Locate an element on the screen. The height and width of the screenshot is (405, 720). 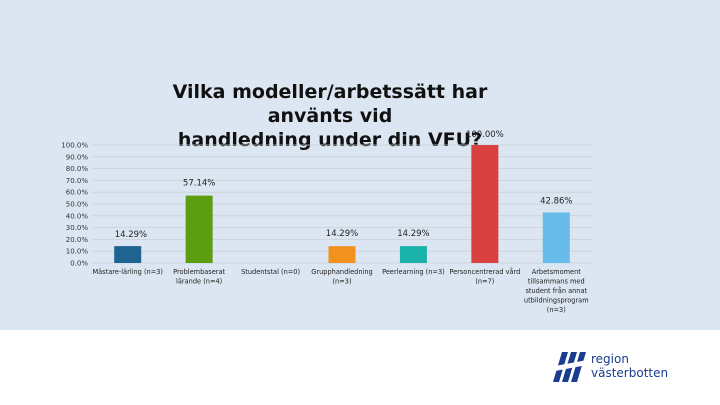
y-tick-label: 10.0% is located at coordinates (77, 252).